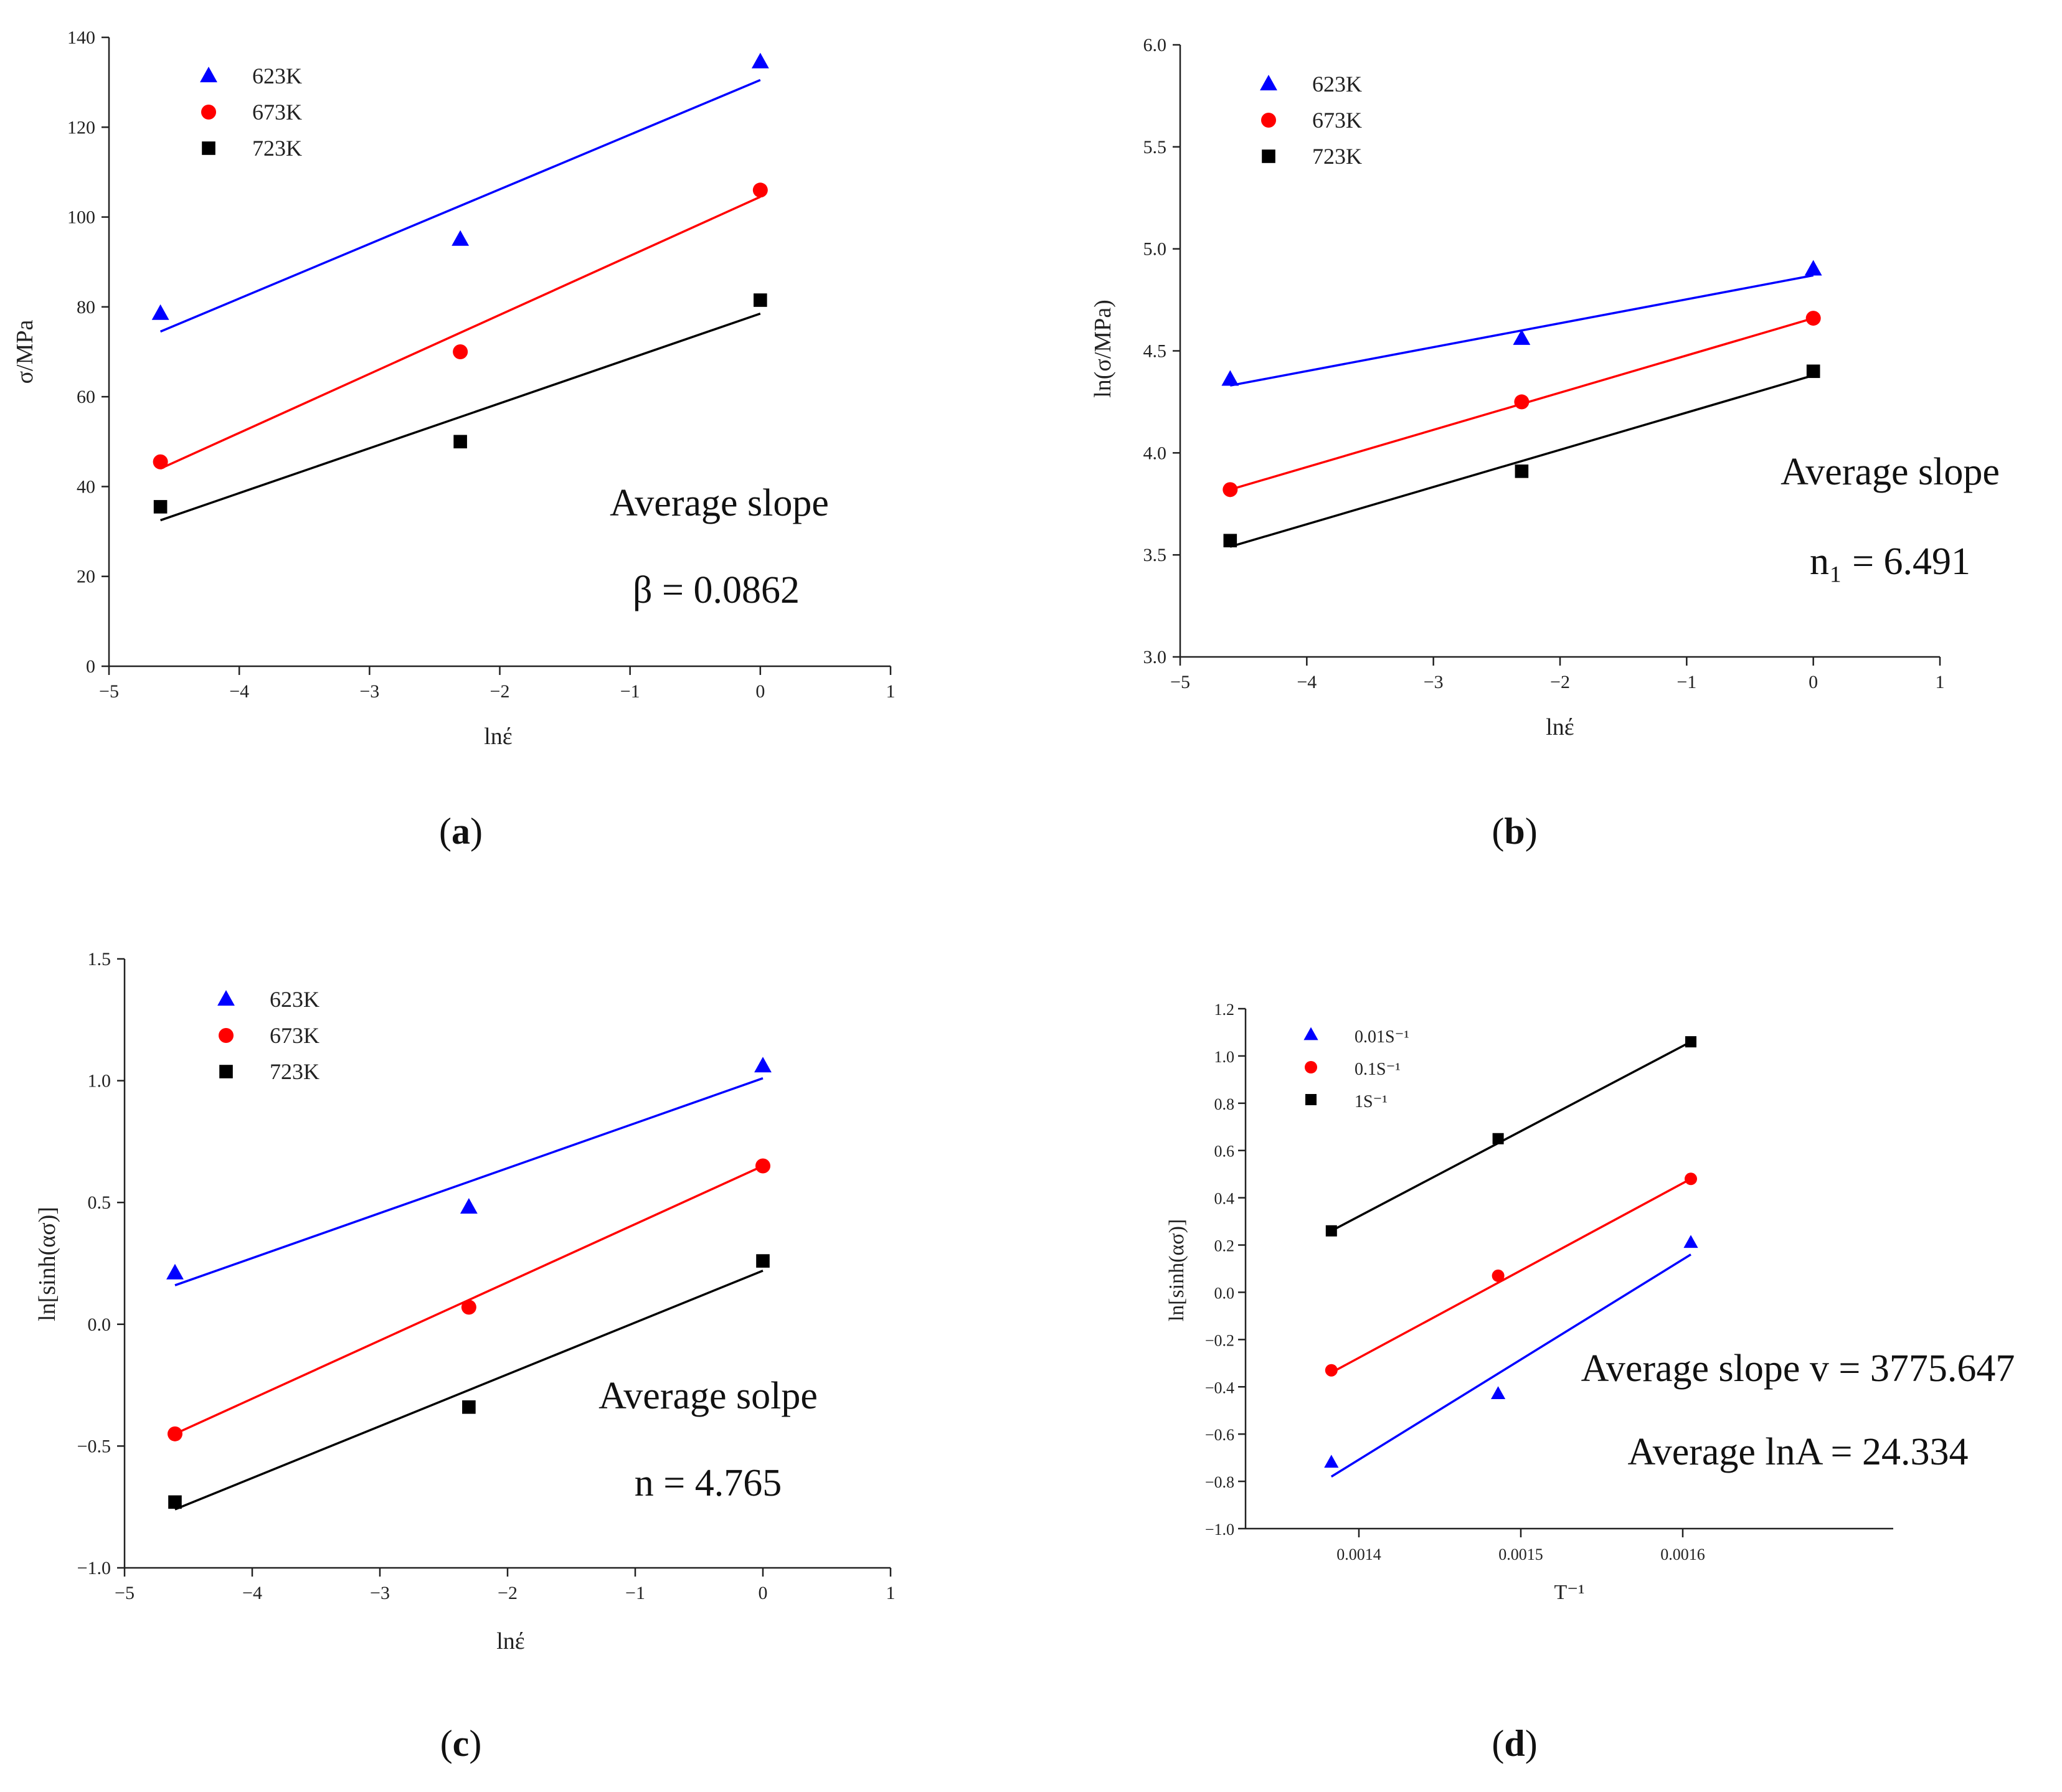  What do you see at coordinates (1224, 1246) in the screenshot?
I see `y-tick-label: 0.2` at bounding box center [1224, 1246].